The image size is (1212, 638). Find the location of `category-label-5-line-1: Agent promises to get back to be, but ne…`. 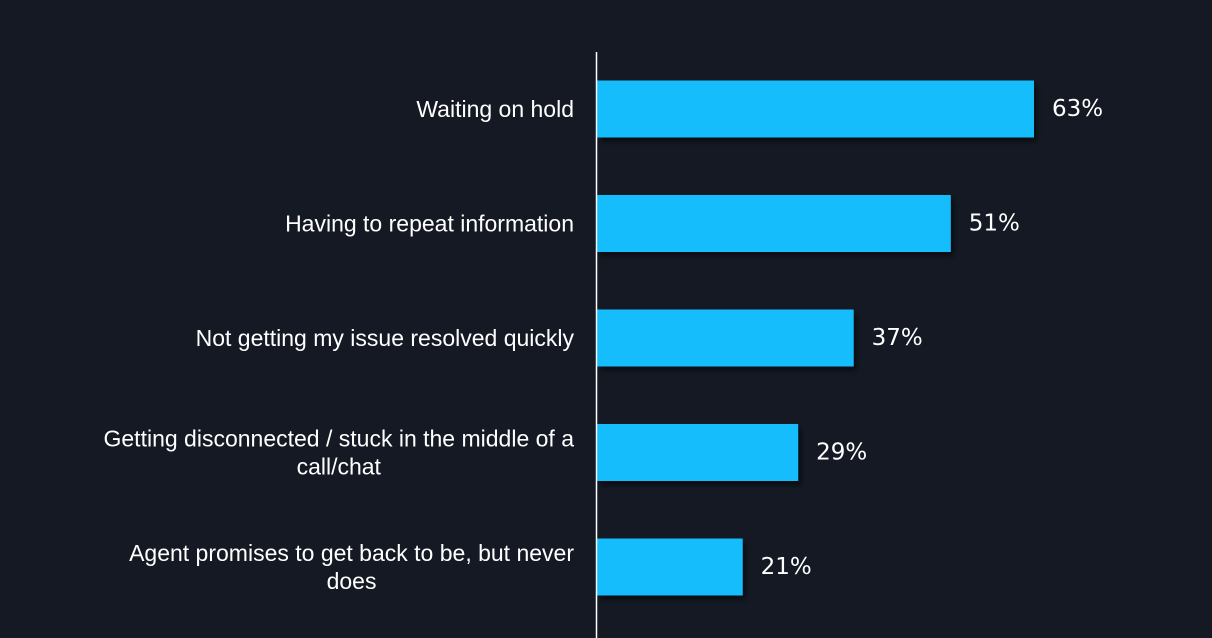

category-label-5-line-1: Agent promises to get back to be, but ne… is located at coordinates (351, 553).